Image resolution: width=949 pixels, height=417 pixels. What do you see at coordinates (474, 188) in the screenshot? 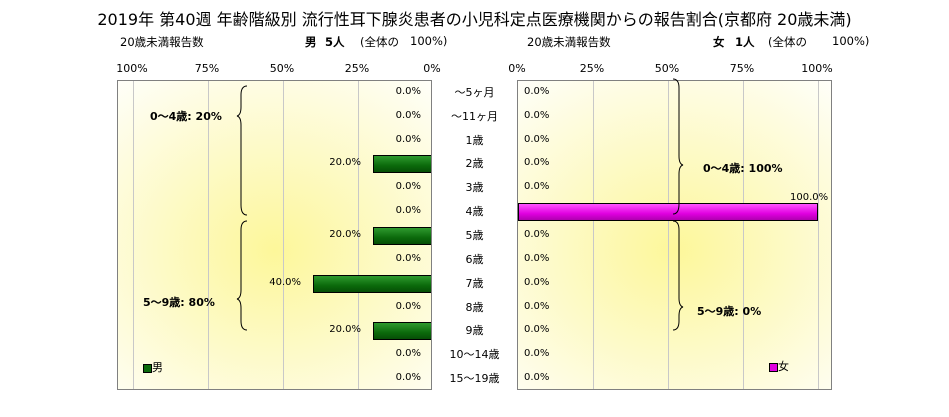
I see `age-label: 3歳` at bounding box center [474, 188].